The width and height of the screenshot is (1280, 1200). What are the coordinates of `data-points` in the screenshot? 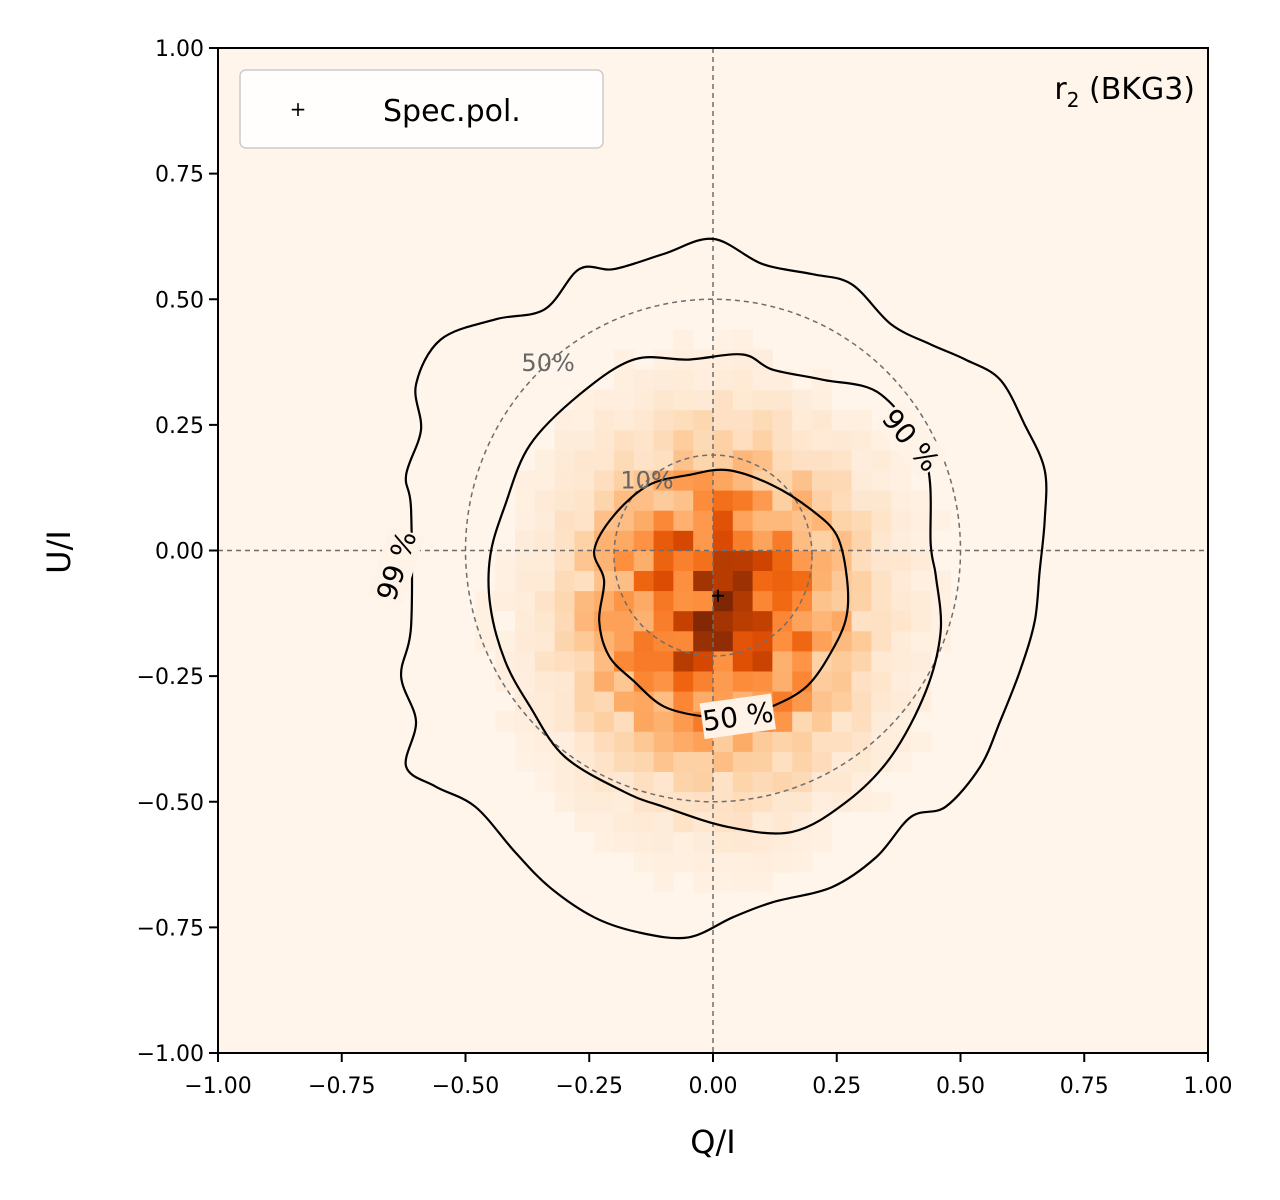 It's located at (717, 595).